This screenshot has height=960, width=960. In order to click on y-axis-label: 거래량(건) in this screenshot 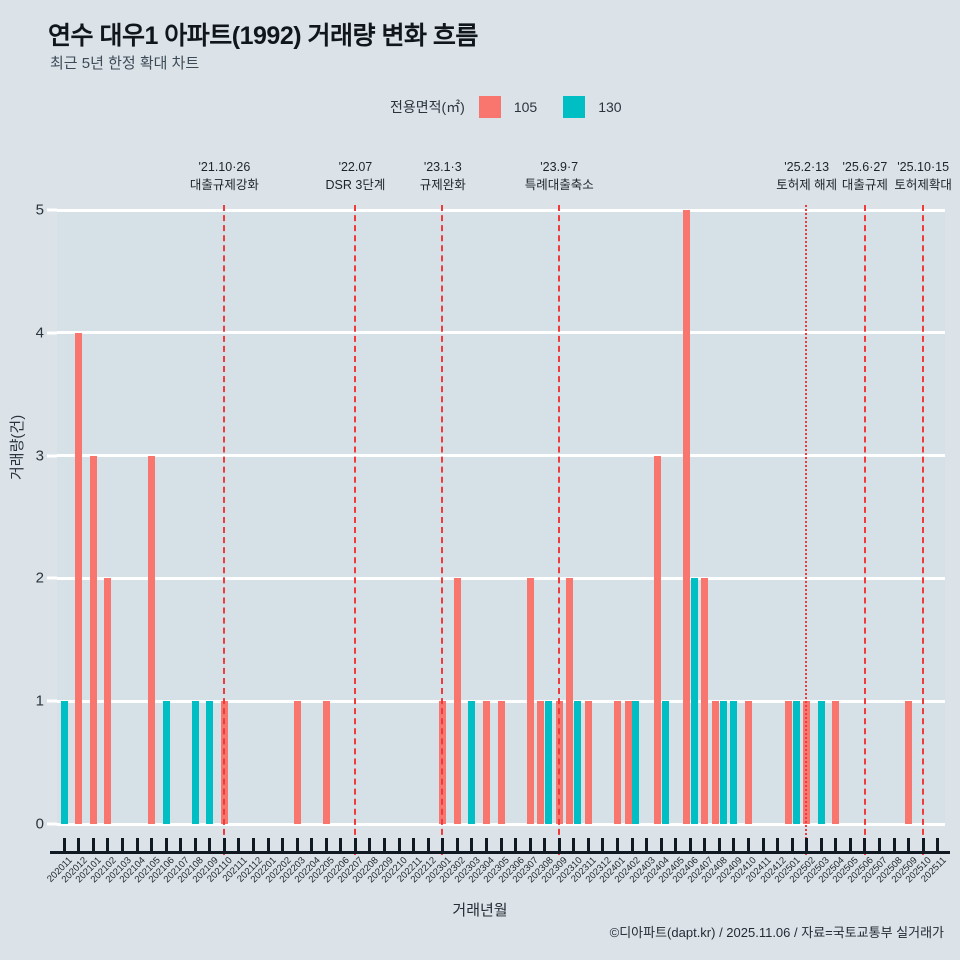, I will do `click(17, 447)`.